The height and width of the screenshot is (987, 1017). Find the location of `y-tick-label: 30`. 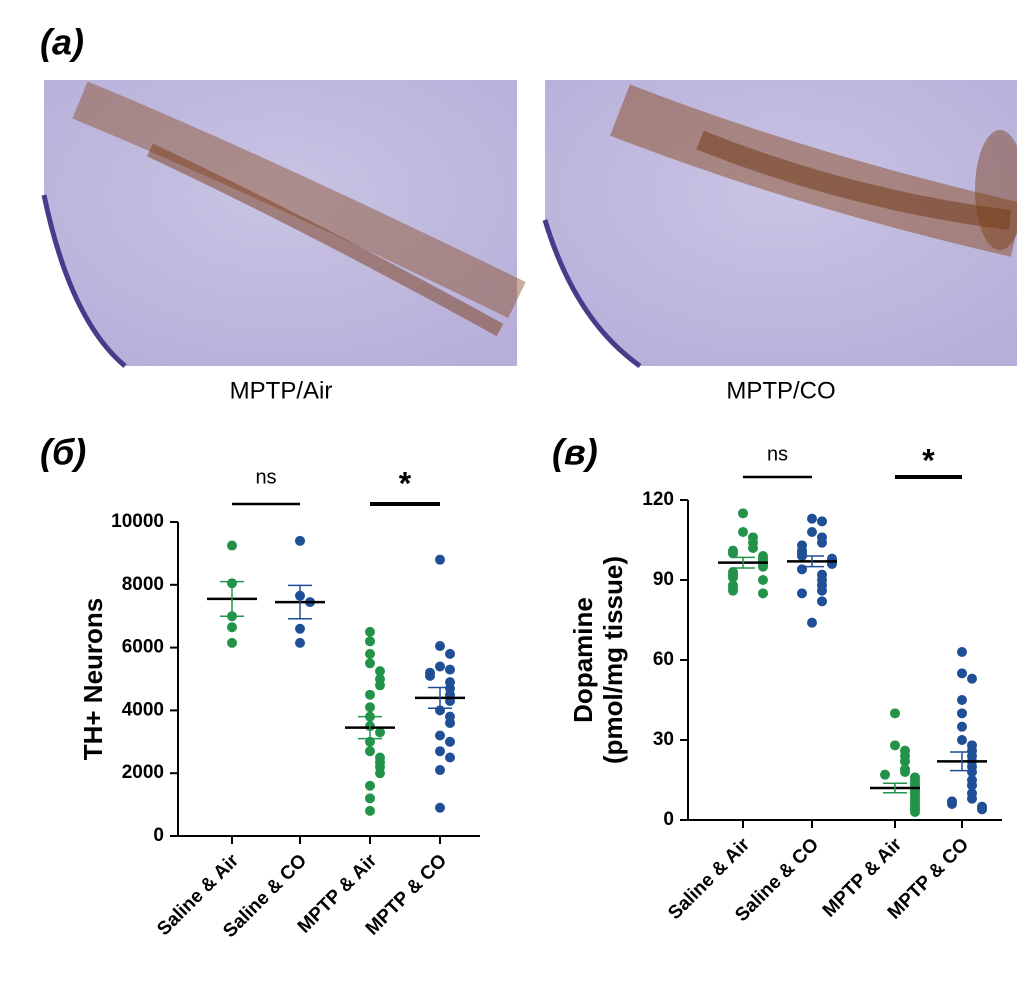

y-tick-label: 30 is located at coordinates (663, 739).